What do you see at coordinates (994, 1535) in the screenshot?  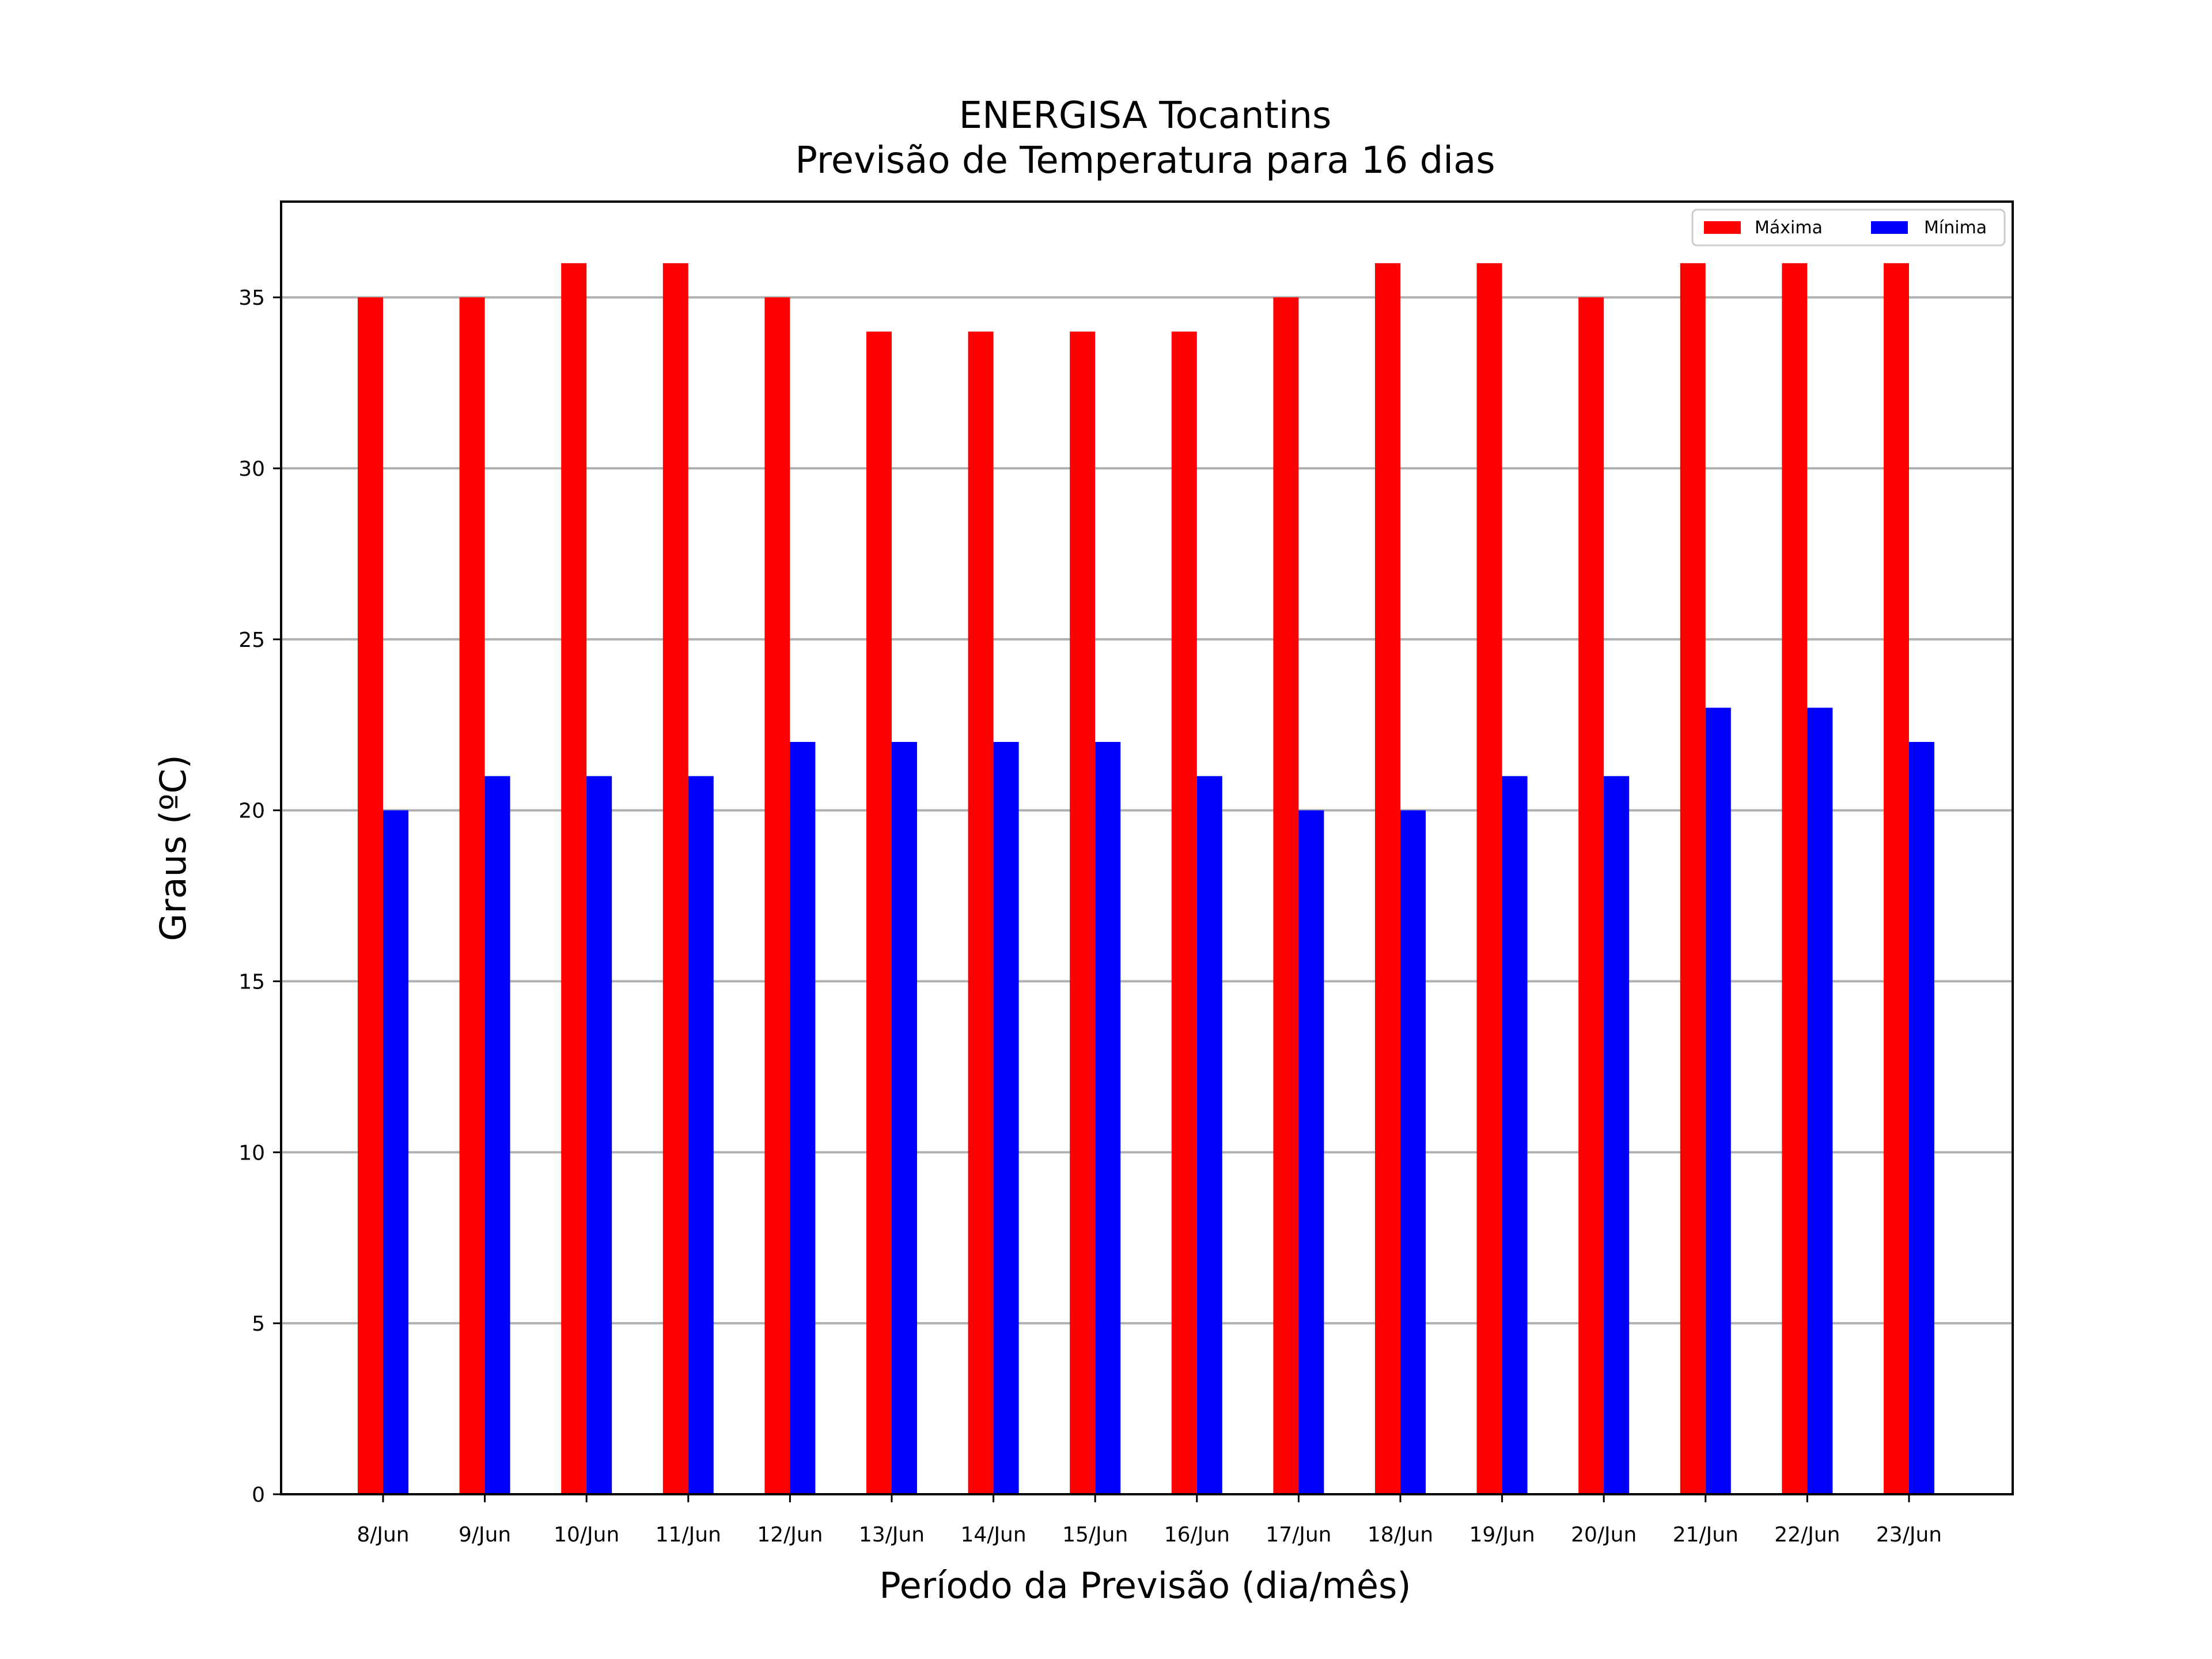 I see `x-tick-label: 14/Jun` at bounding box center [994, 1535].